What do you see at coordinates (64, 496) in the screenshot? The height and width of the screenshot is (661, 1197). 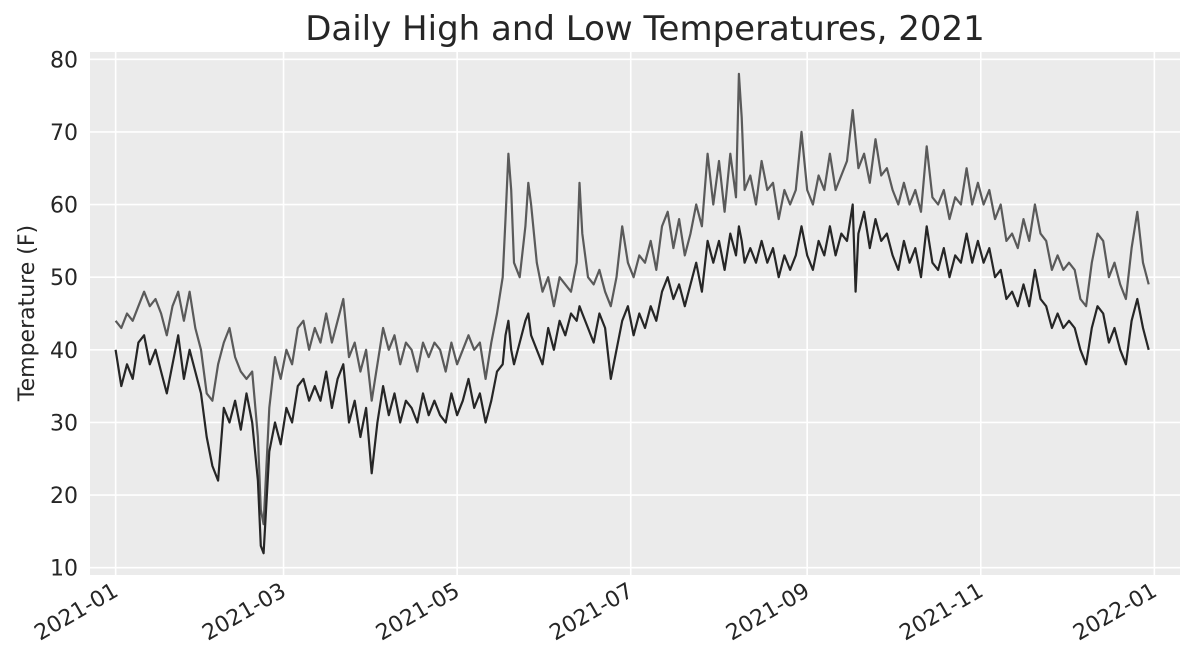 I see `y-tick-label: 20` at bounding box center [64, 496].